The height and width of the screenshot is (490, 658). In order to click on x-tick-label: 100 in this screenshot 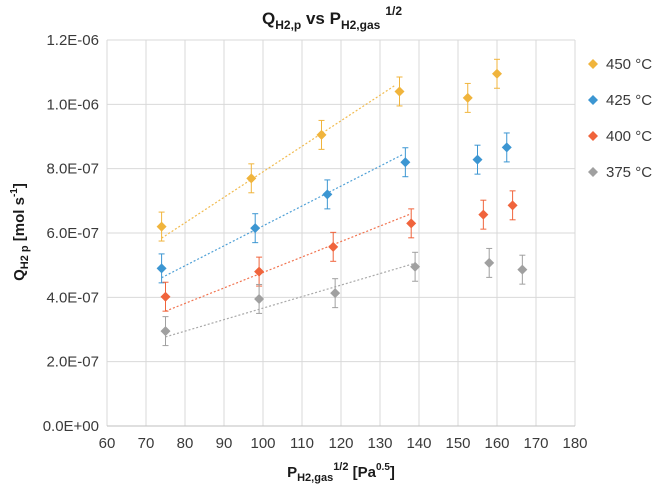, I will do `click(262, 443)`.